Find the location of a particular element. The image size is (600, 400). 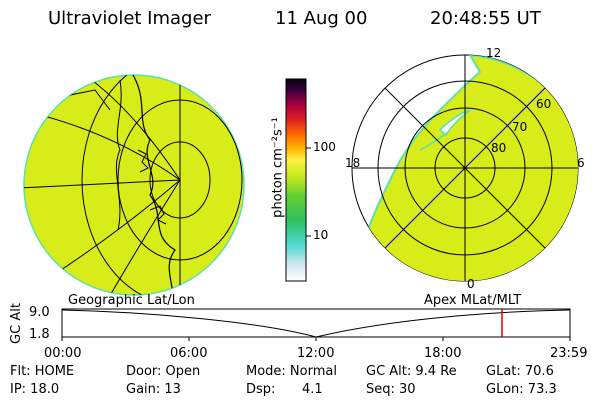

status-gain: Gain: 13 is located at coordinates (153, 389).